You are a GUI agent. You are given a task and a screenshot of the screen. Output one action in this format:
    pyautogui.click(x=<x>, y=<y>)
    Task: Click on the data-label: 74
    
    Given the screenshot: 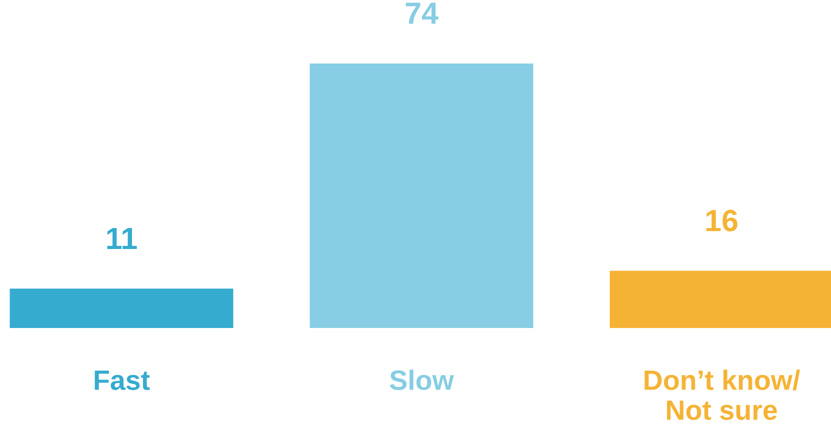 What is the action you would take?
    pyautogui.click(x=422, y=13)
    